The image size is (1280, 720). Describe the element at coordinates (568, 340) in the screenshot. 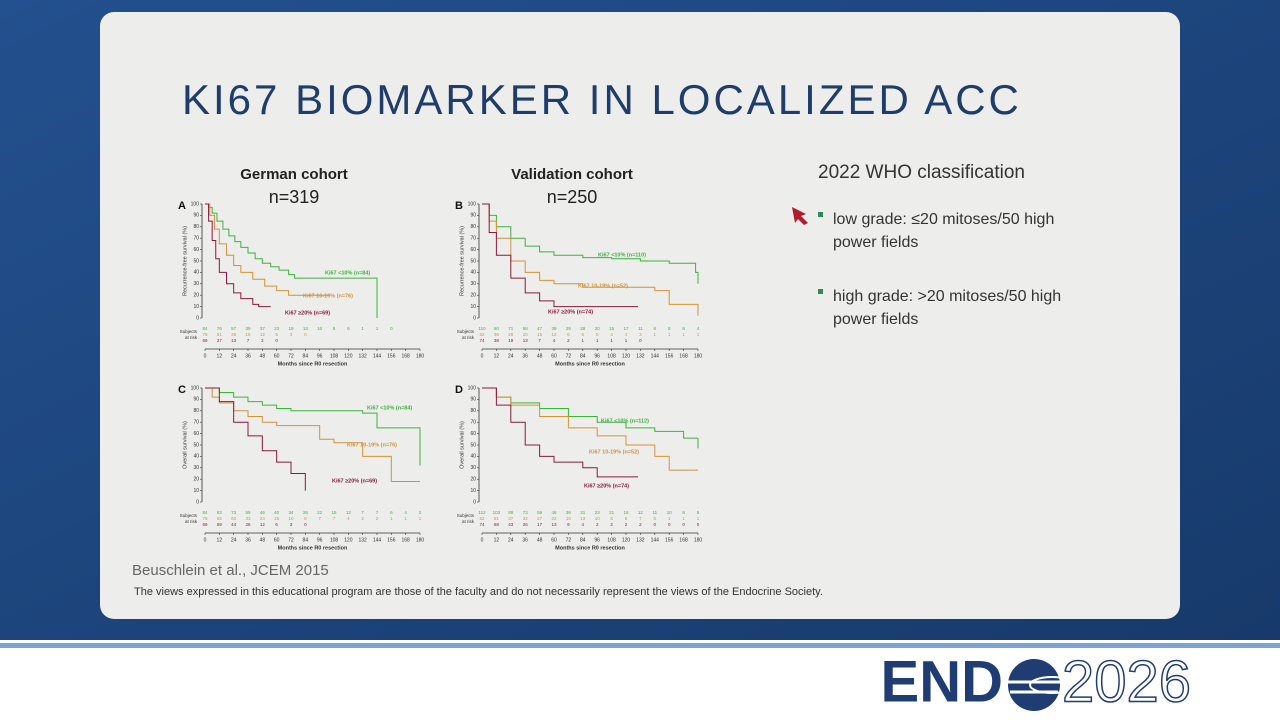

I see `at-risk-count: 2` at that location.